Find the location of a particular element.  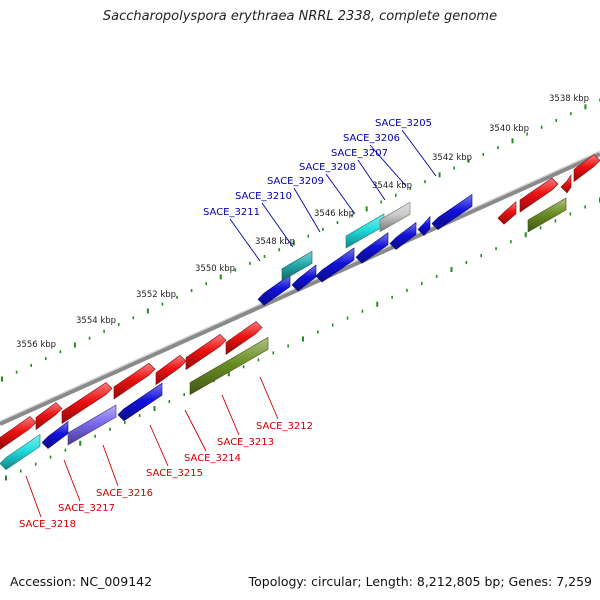

ruler-label: 3556 kbp is located at coordinates (36, 345).